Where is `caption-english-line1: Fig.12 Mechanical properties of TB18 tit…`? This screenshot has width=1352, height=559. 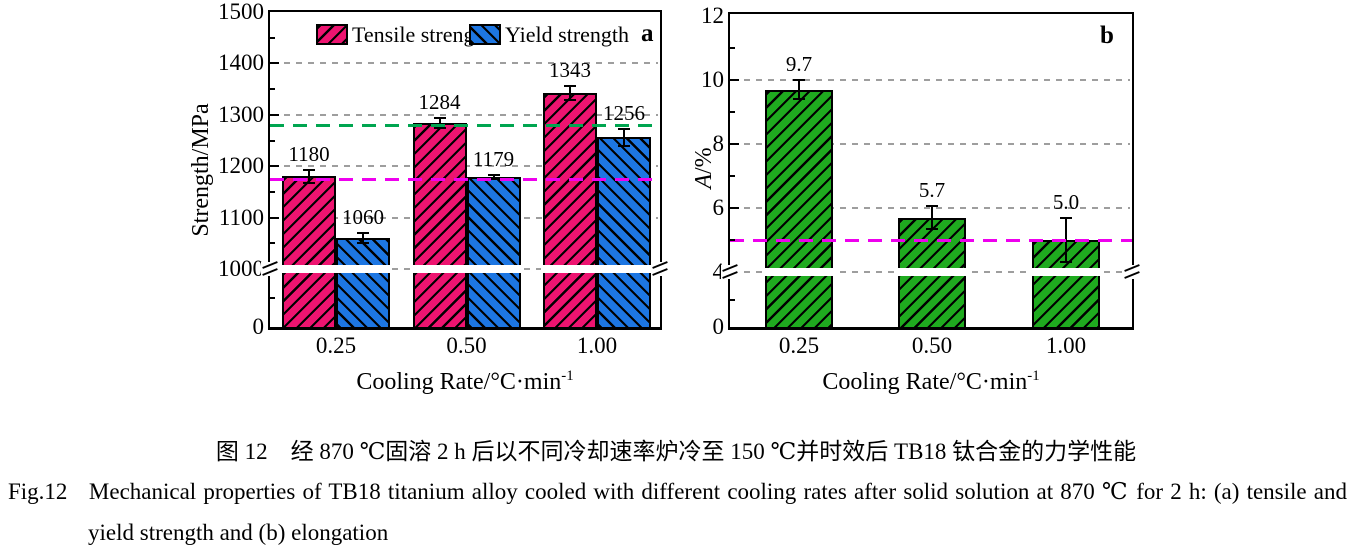 caption-english-line1: Fig.12 Mechanical properties of TB18 tit… is located at coordinates (677, 491).